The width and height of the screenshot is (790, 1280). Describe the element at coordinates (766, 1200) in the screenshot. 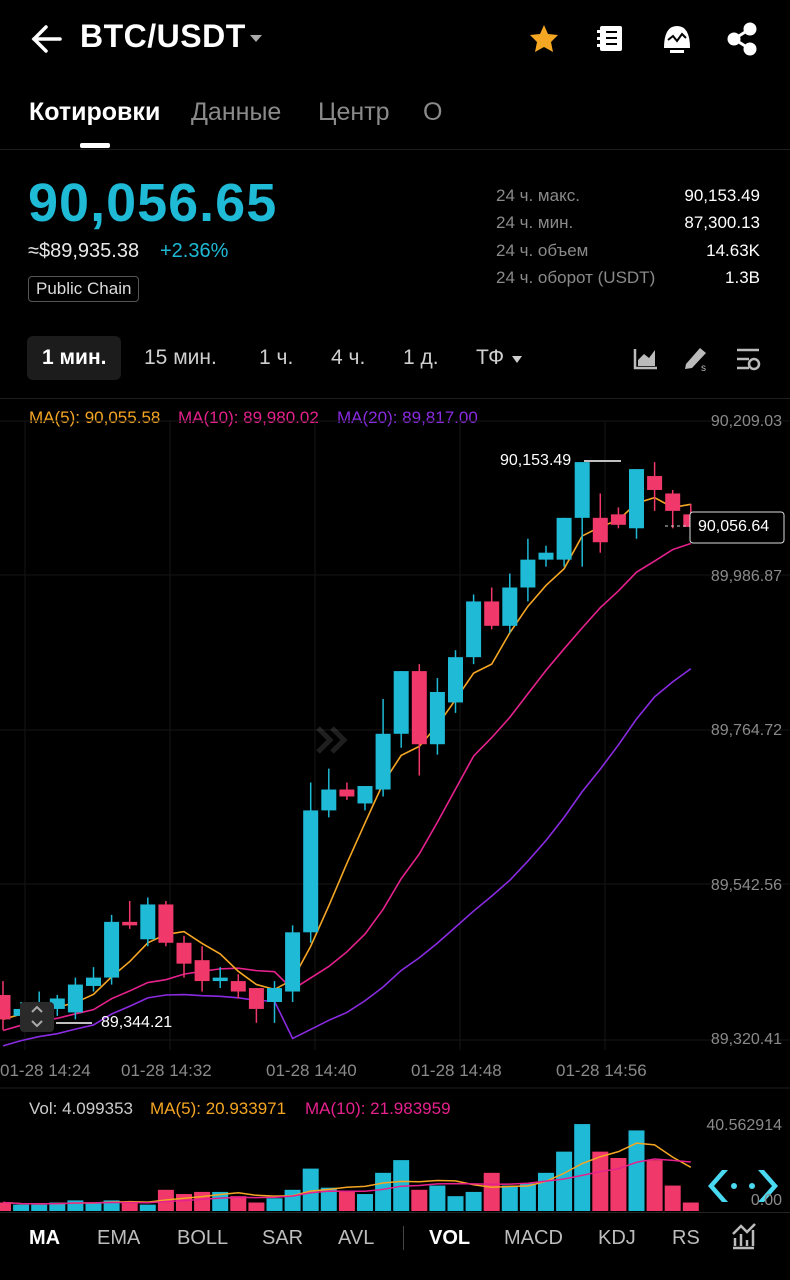

I see `vol-axis-zero: 0.00` at that location.